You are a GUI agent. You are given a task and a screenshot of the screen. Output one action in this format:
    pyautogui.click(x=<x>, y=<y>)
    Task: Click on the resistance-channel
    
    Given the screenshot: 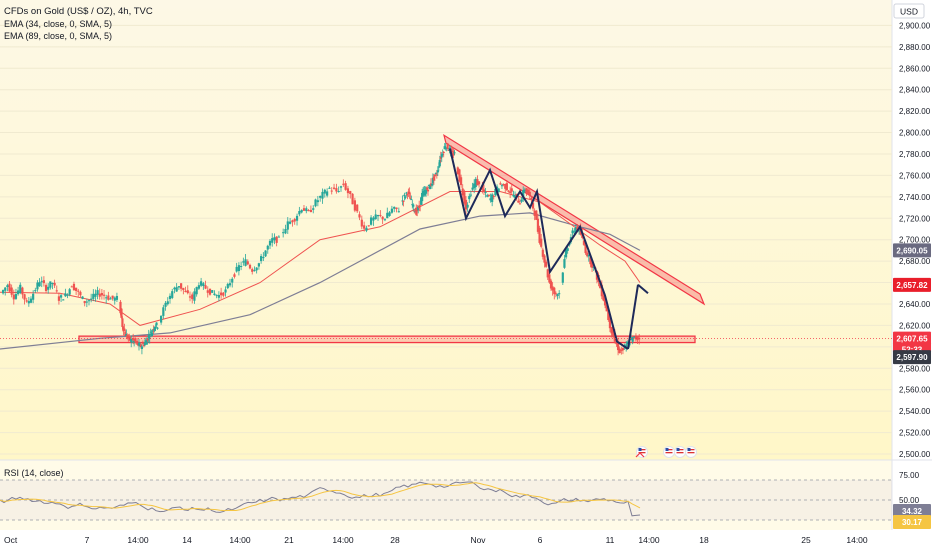 What is the action you would take?
    pyautogui.click(x=574, y=219)
    